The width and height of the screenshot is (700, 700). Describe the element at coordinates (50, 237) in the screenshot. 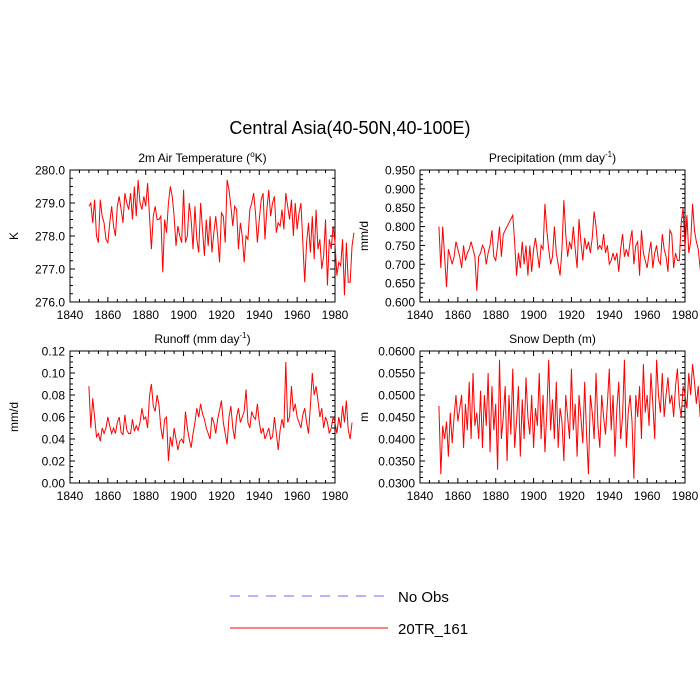

I see `y-tick-label: 278.0` at that location.